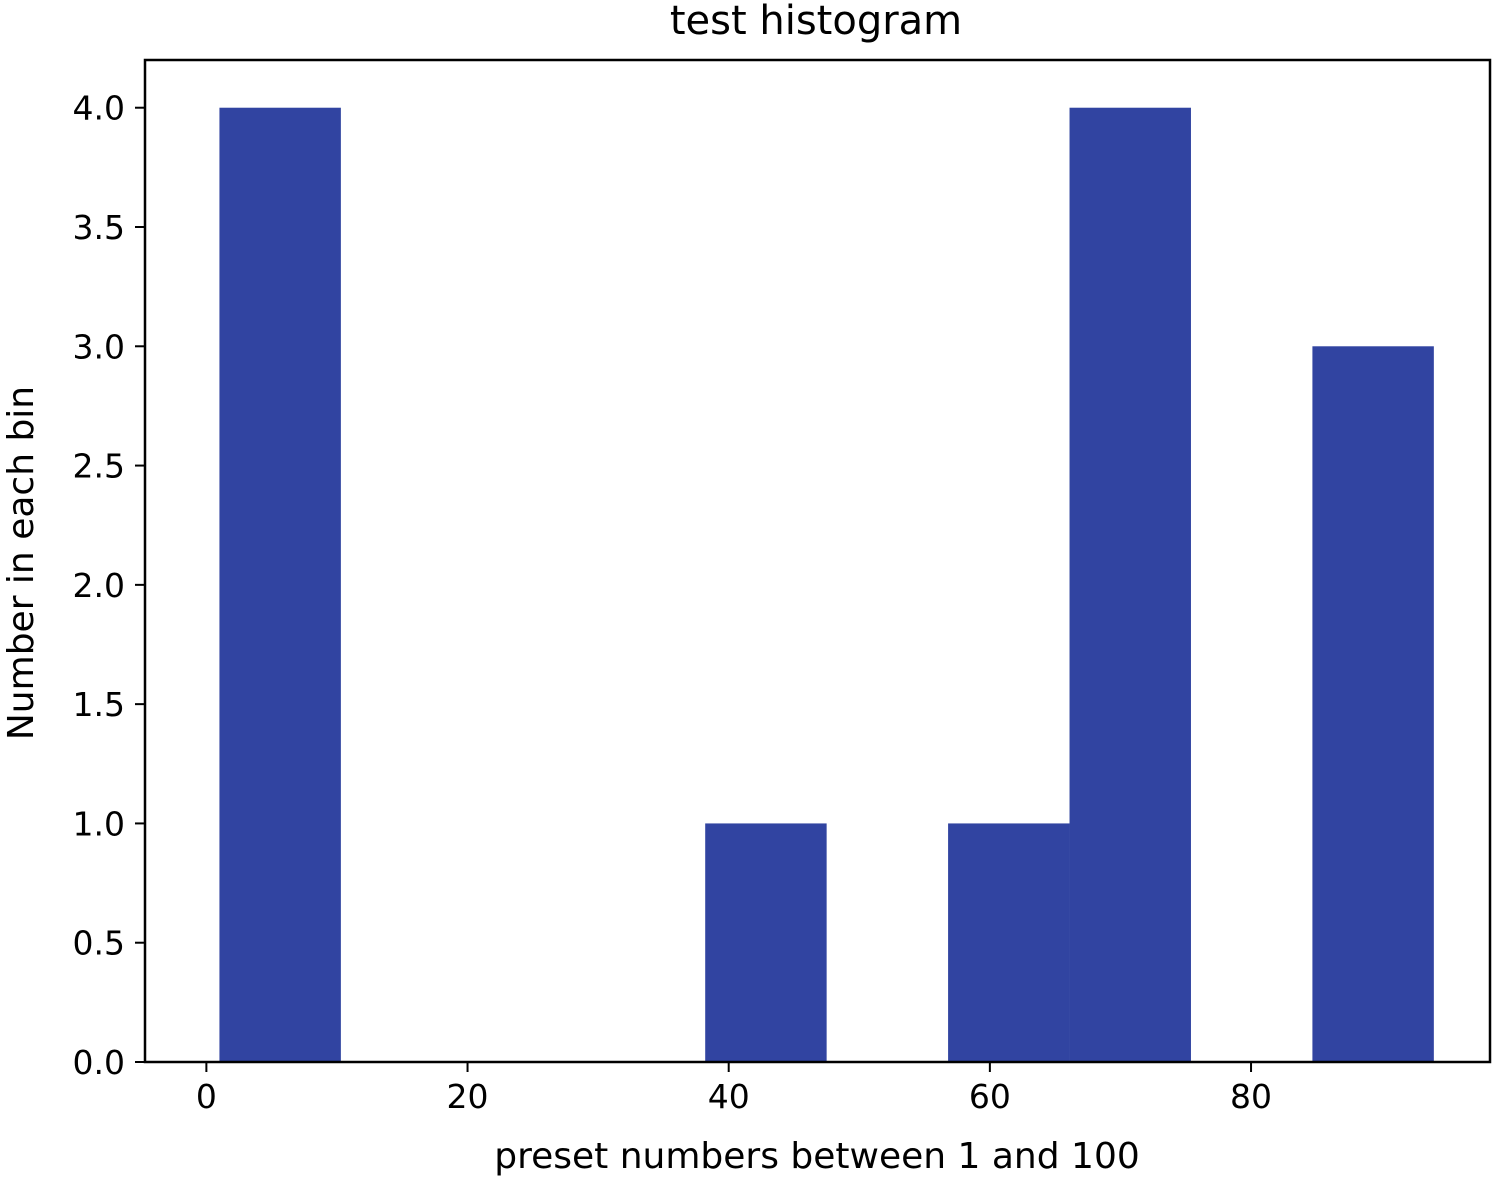 The image size is (1500, 1183). Describe the element at coordinates (99, 466) in the screenshot. I see `y-tick-label: 2.5` at that location.